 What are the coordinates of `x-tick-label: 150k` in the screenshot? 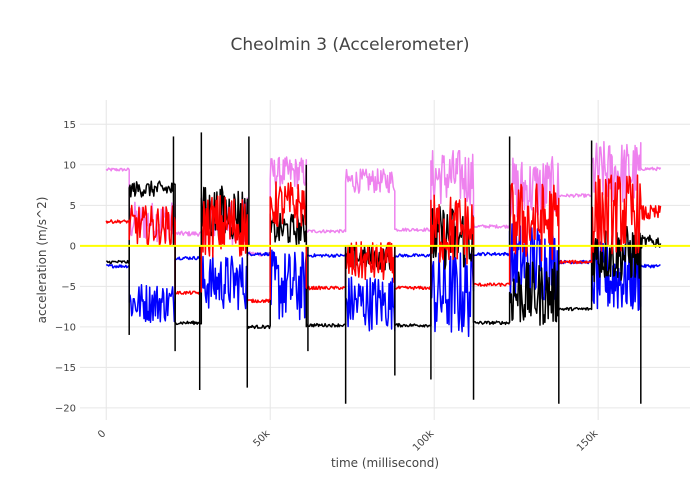 It's located at (588, 441).